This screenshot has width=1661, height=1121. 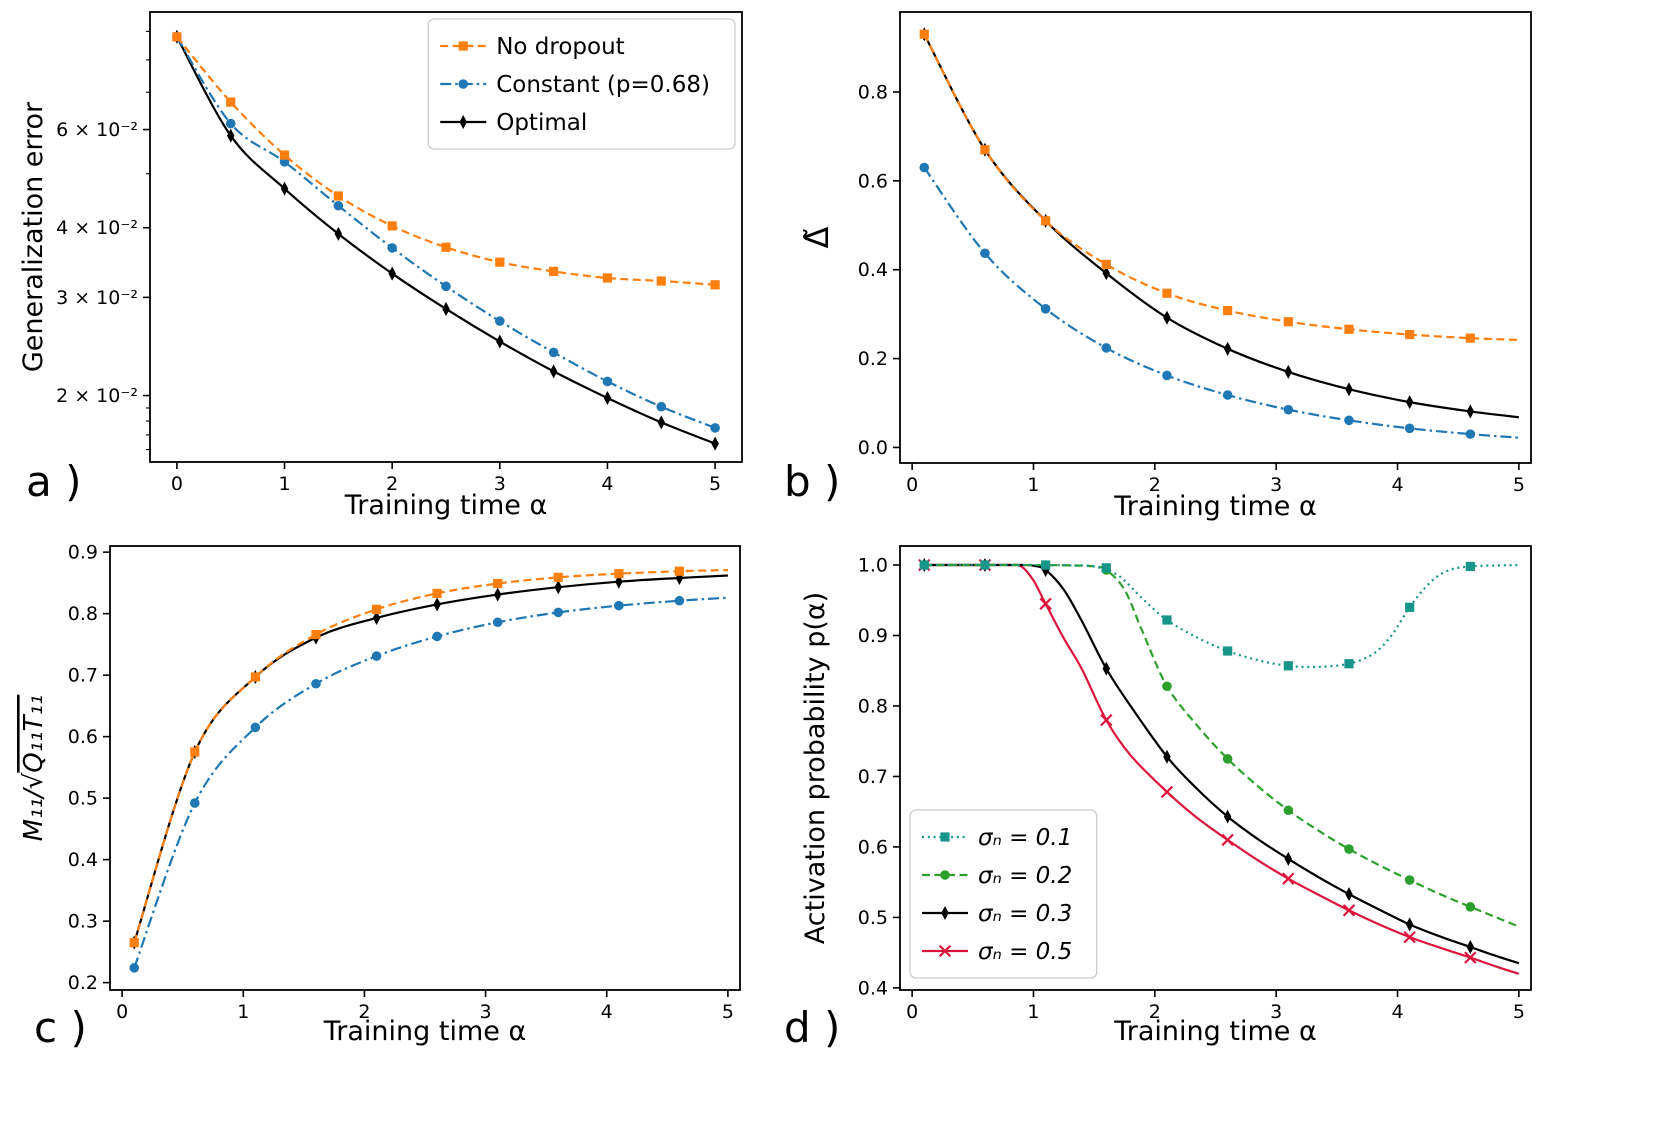 I want to click on legend: σₙ = 0.1 σₙ = 0.2 σₙ = 0.3 σₙ = 0.5, so click(x=1003, y=894).